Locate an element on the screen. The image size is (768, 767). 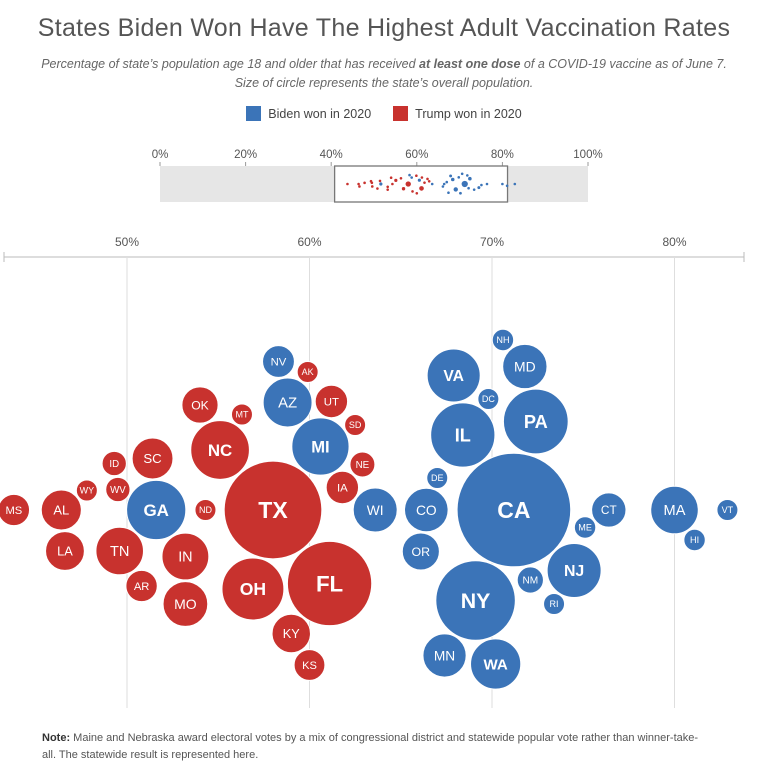
mini-dot-ms is located at coordinates (347, 184).